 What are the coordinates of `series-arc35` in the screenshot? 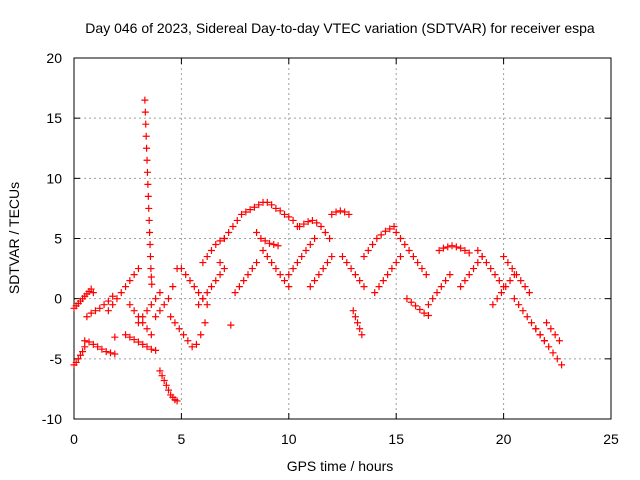 It's located at (516, 275).